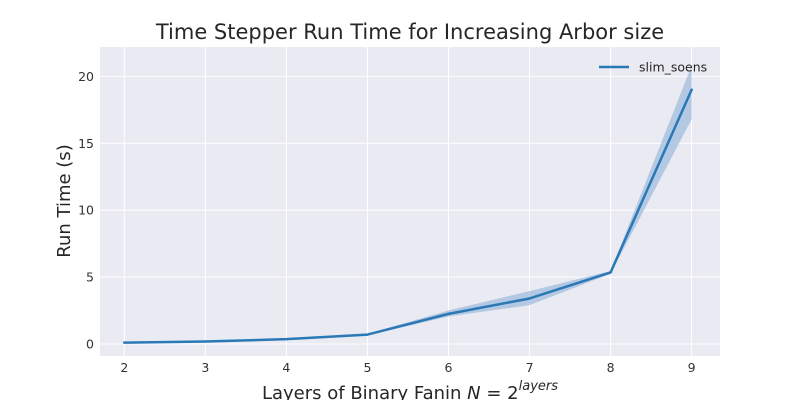  What do you see at coordinates (90, 343) in the screenshot?
I see `y-tick-label: 0` at bounding box center [90, 343].